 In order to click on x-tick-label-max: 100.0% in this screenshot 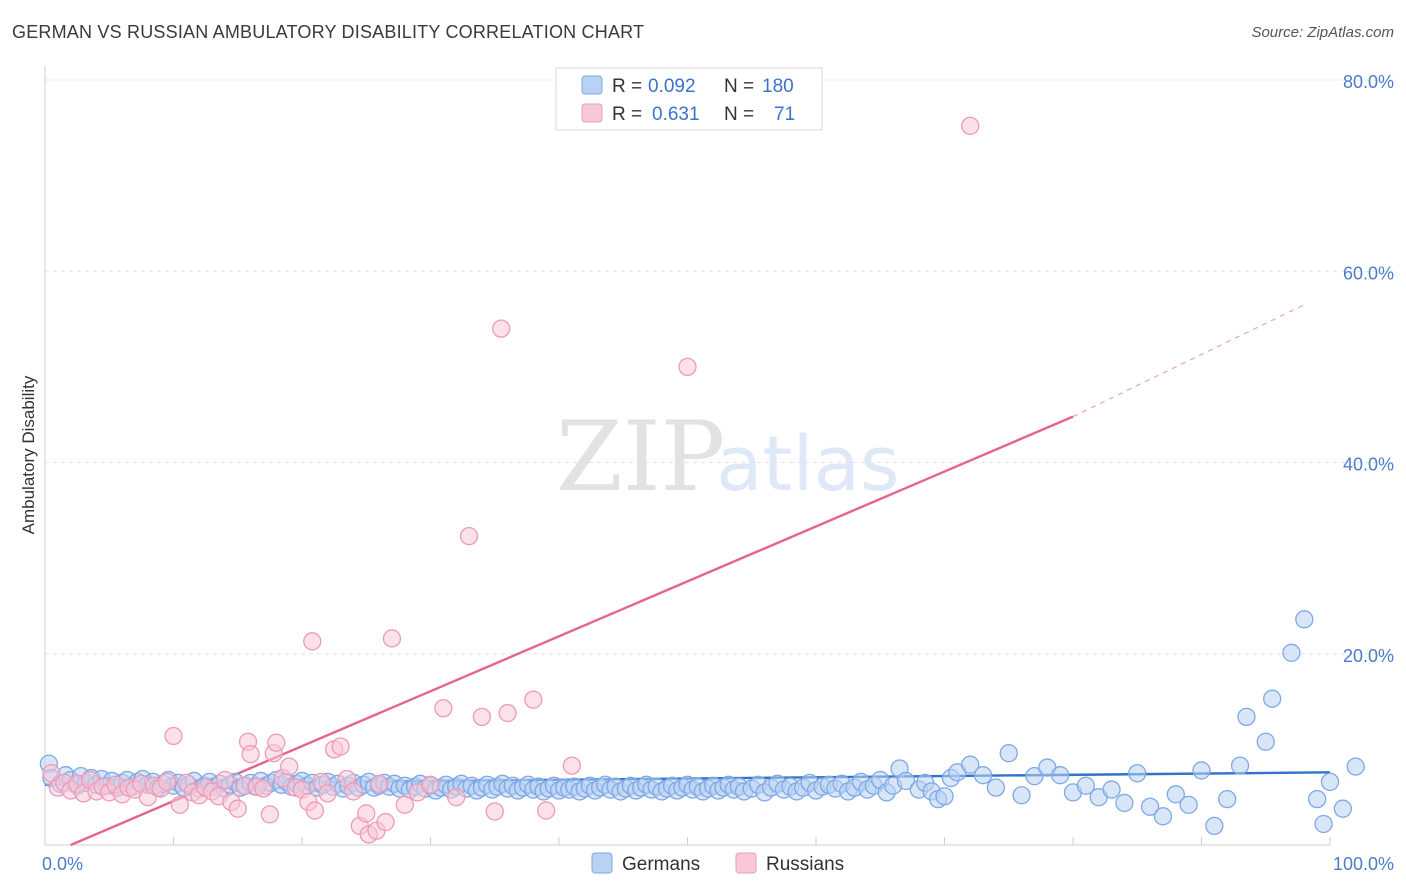, I will do `click(1363, 864)`.